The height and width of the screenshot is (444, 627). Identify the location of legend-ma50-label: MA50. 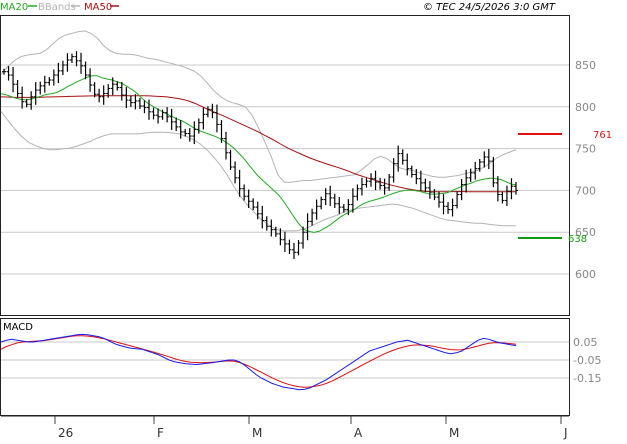
(98, 7).